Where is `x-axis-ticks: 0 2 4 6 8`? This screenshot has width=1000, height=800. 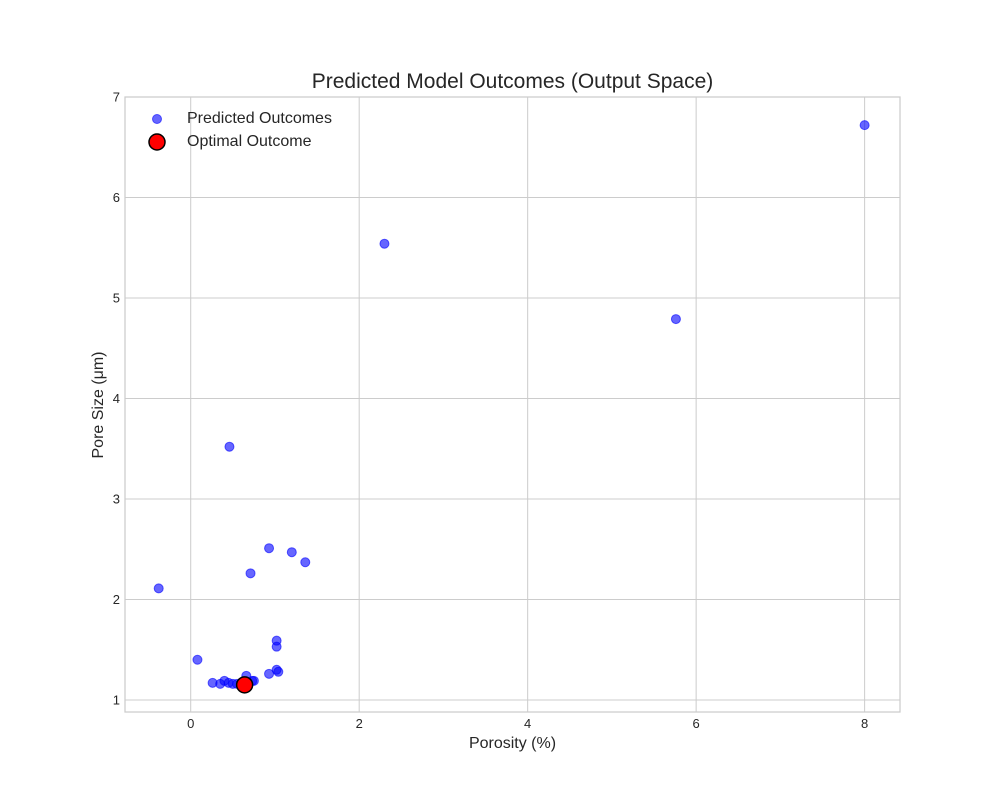 x-axis-ticks: 0 2 4 6 8 is located at coordinates (527, 723).